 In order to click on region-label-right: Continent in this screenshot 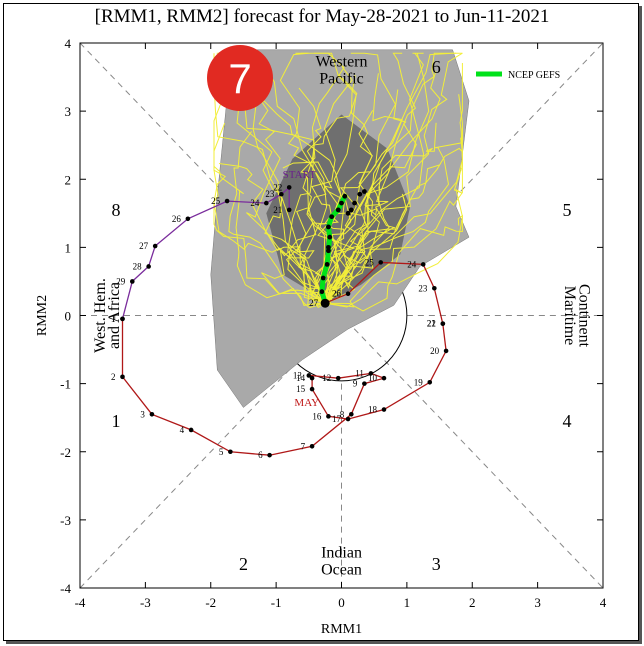, I will do `click(583, 316)`.